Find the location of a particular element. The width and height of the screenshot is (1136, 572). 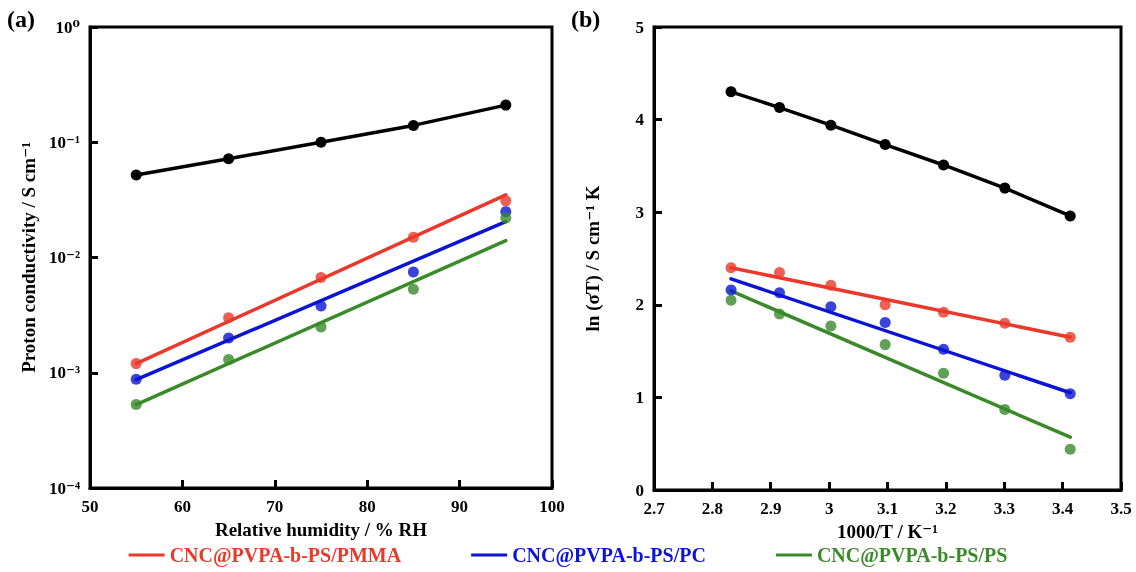

x-tick-label: 50 is located at coordinates (90, 506).